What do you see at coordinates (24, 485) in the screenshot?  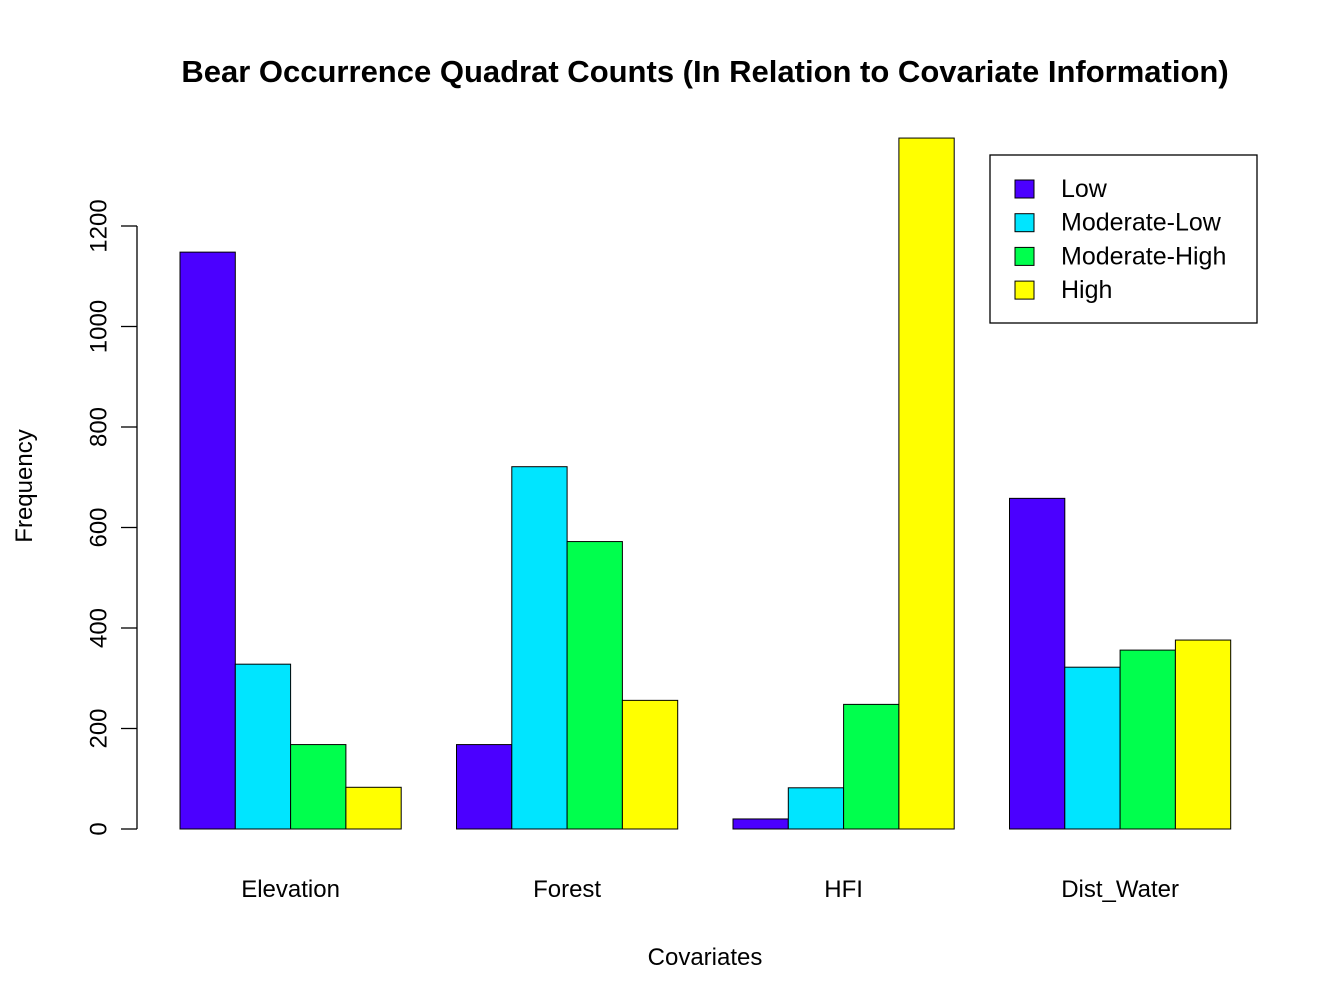 I see `y-axis-label: Frequency` at bounding box center [24, 485].